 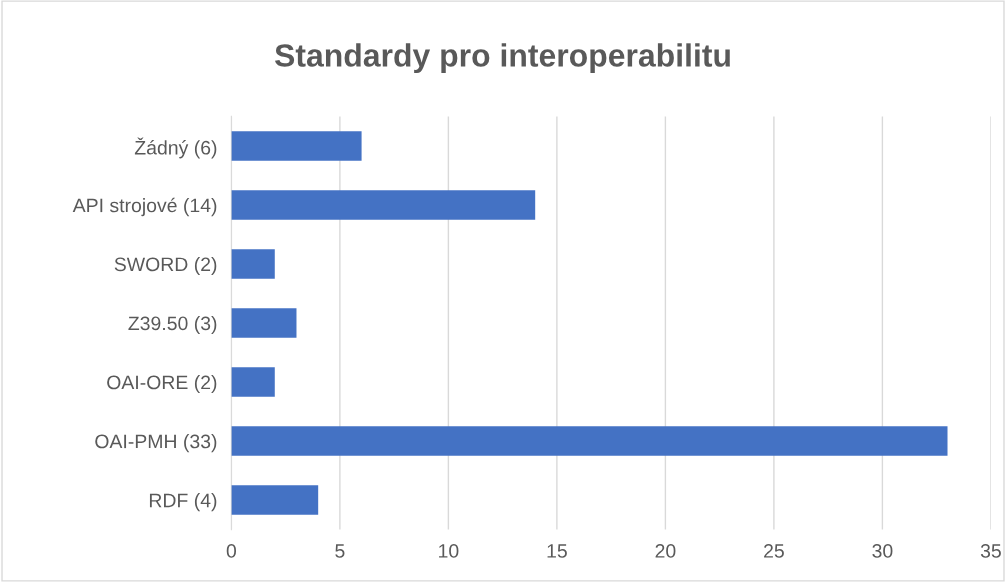 What do you see at coordinates (502, 58) in the screenshot?
I see `chart-title: Standardy pro interoperabilitu` at bounding box center [502, 58].